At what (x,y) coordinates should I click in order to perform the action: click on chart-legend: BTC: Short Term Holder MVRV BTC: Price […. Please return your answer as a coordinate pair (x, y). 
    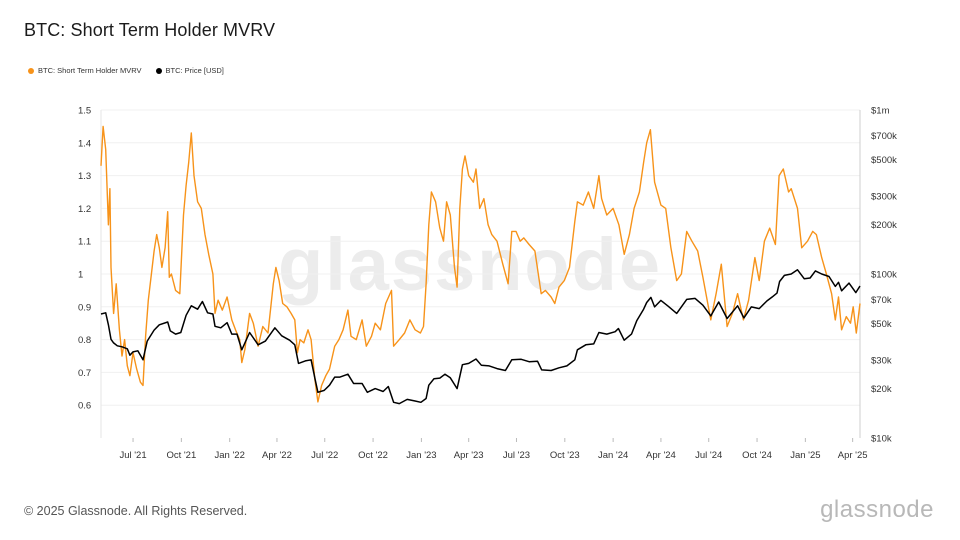
    Looking at the image, I should click on (126, 70).